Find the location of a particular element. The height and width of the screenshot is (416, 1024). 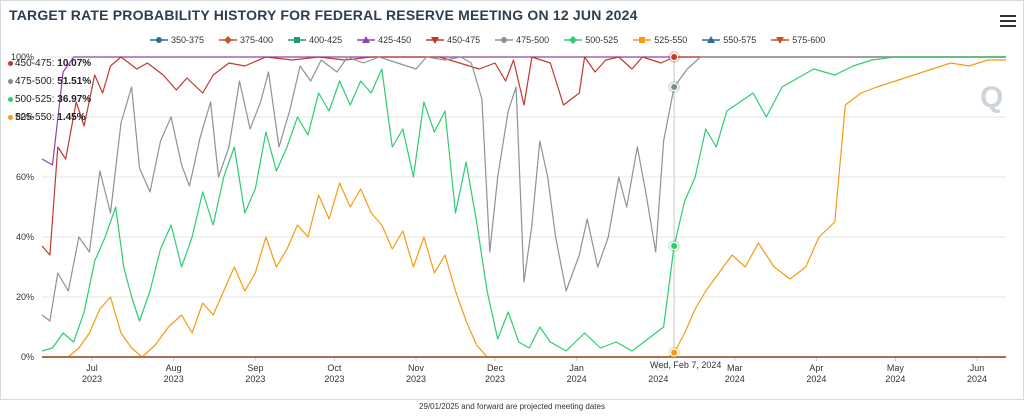

svg-text: Q is located at coordinates (991, 97).